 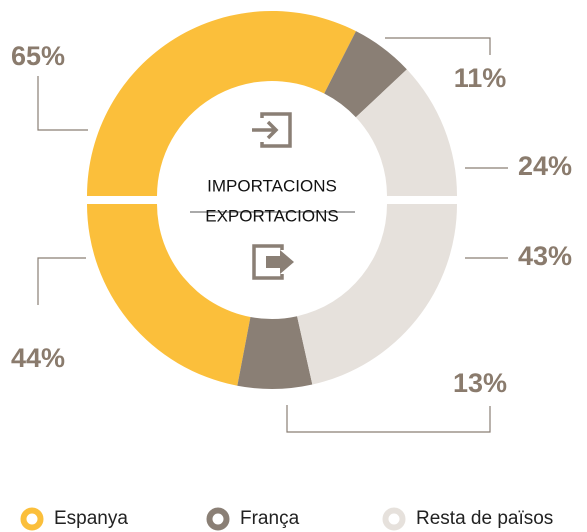 I want to click on import-icon, so click(x=272, y=130).